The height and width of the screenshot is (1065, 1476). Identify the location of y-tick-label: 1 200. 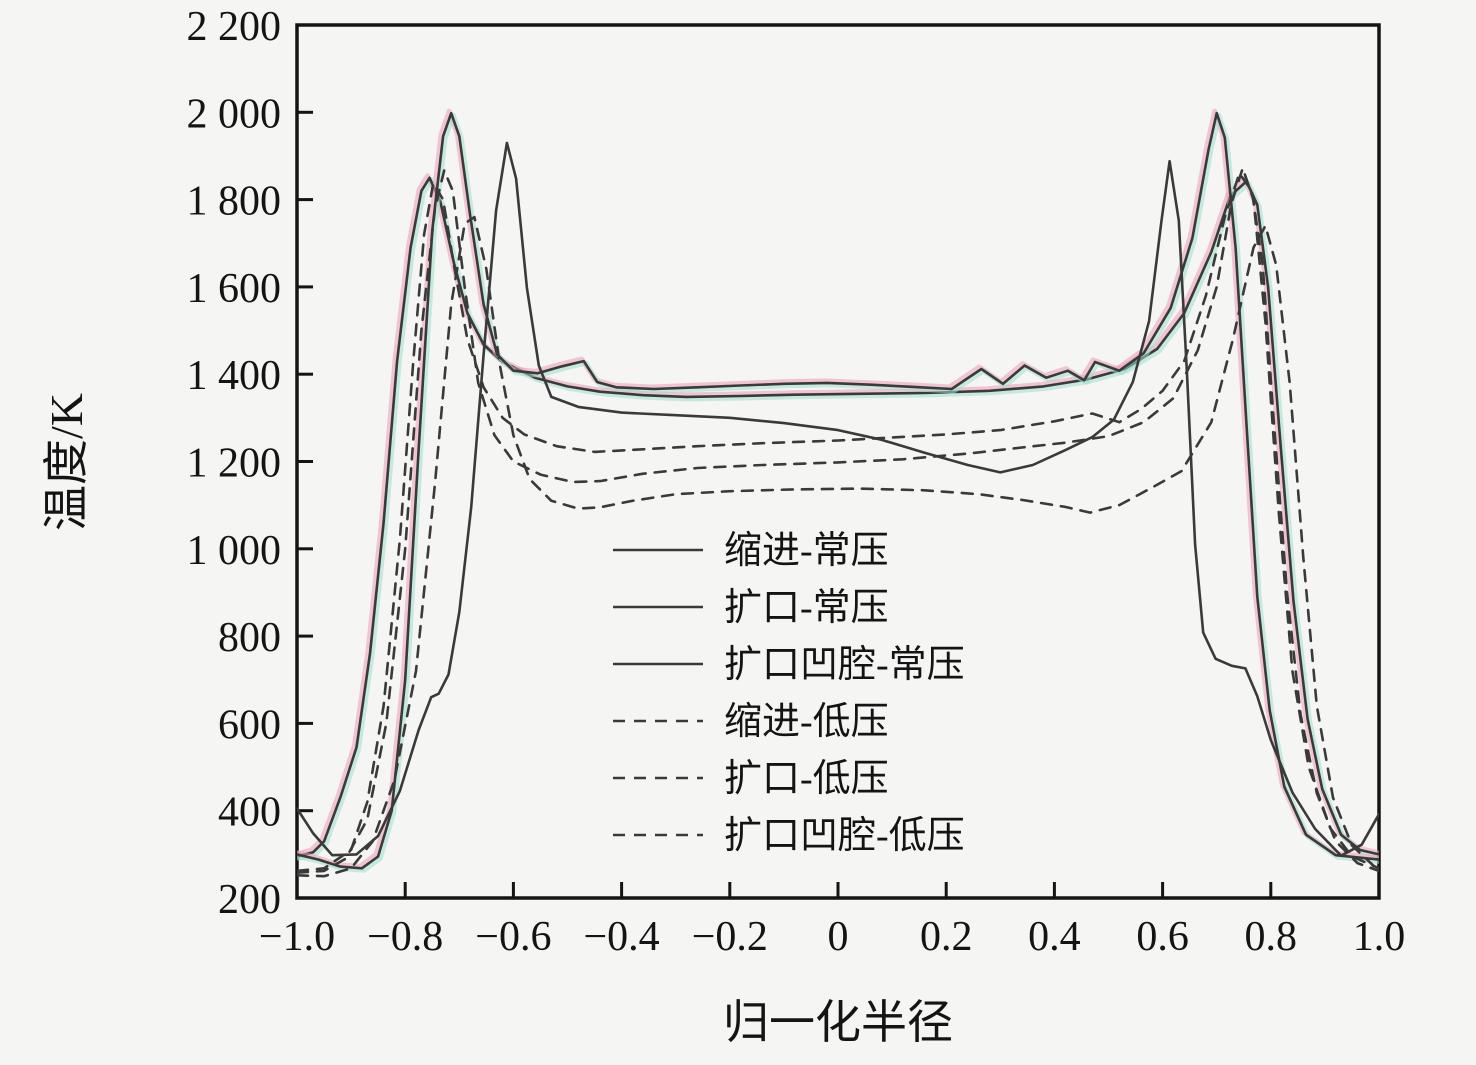
(234, 464).